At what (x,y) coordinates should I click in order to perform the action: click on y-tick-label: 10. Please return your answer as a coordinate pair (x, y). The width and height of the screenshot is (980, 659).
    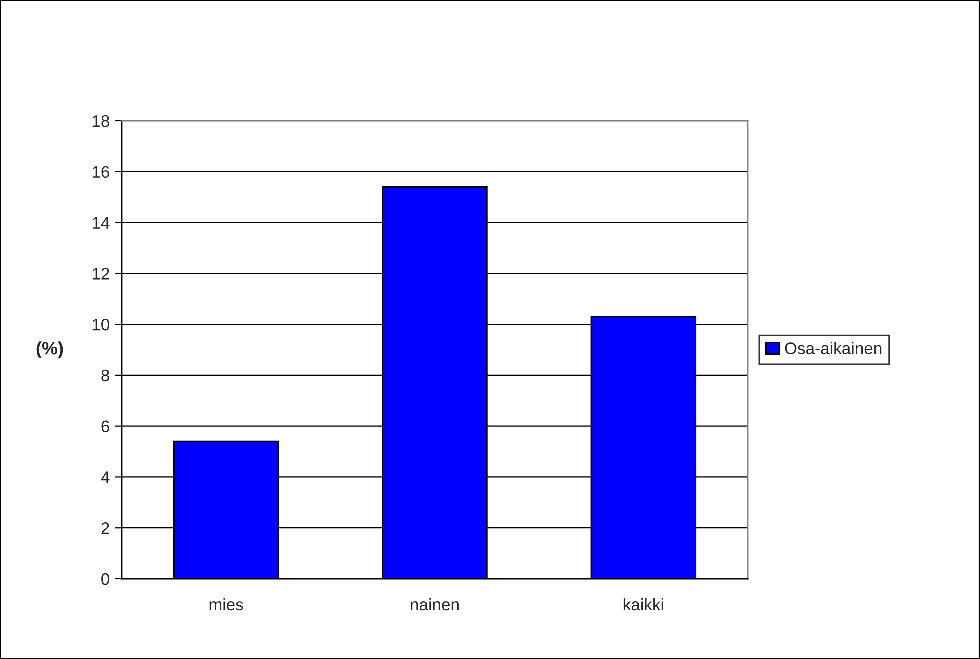
    Looking at the image, I should click on (101, 324).